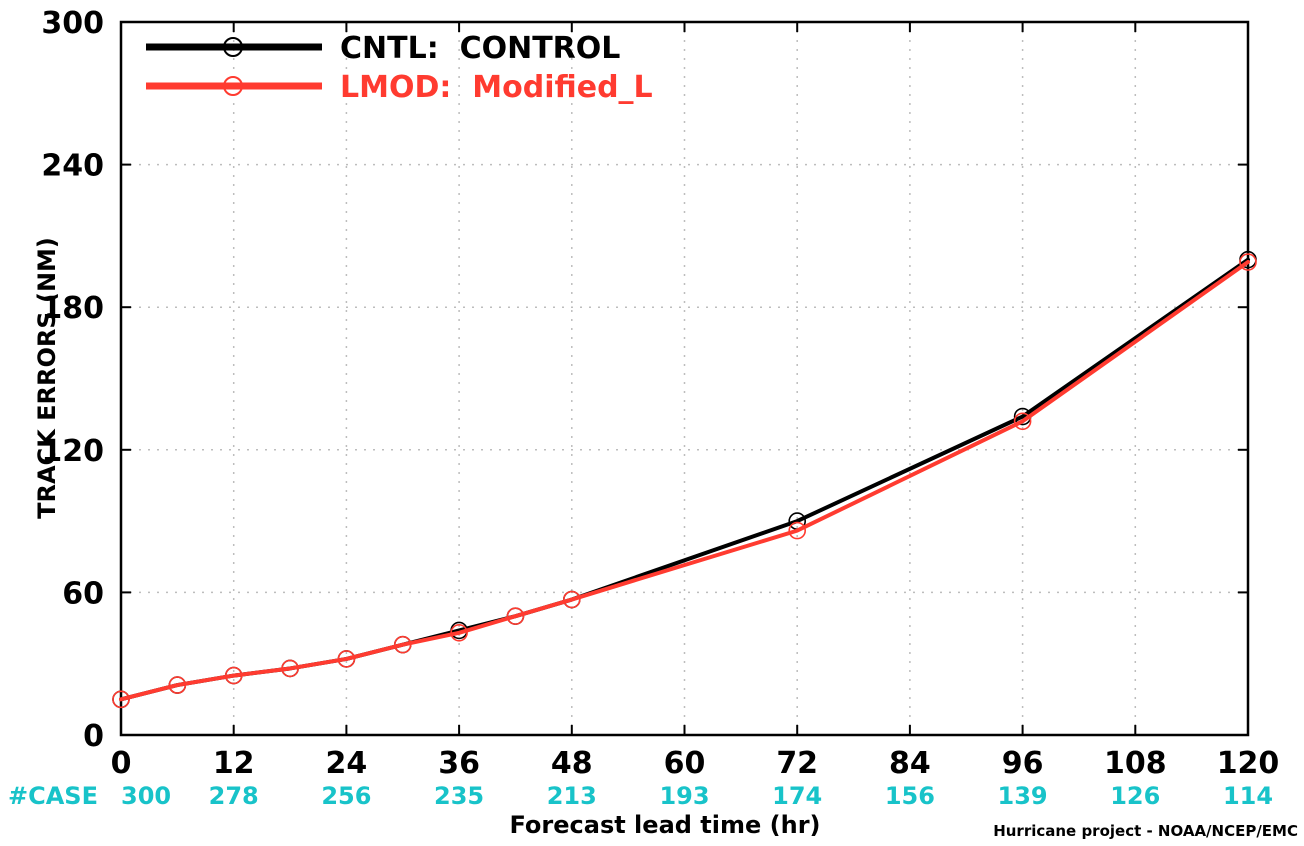 This screenshot has width=1304, height=846. Describe the element at coordinates (346, 796) in the screenshot. I see `case-count-value: 256` at that location.